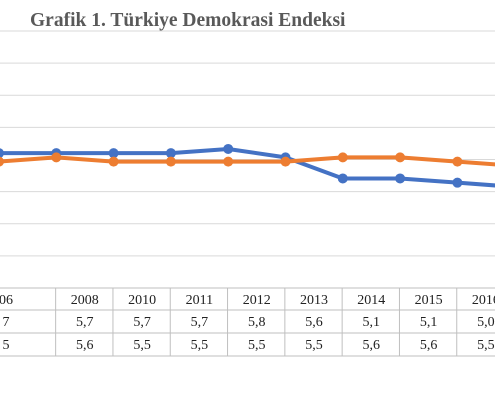 This screenshot has height=400, width=495. What do you see at coordinates (6, 300) in the screenshot?
I see `table-header-cell: 06` at bounding box center [6, 300].